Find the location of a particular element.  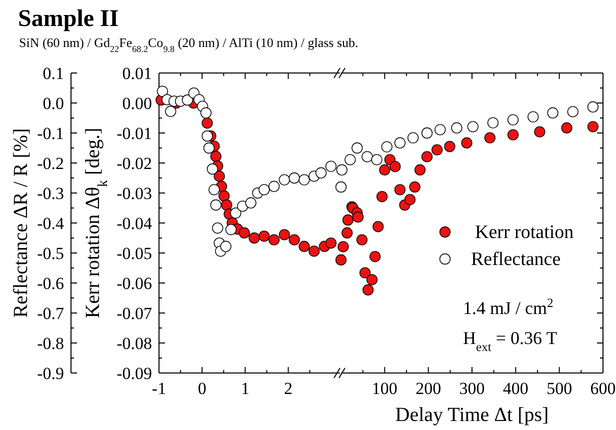

y2-tick-label: -0.02 is located at coordinates (134, 163).